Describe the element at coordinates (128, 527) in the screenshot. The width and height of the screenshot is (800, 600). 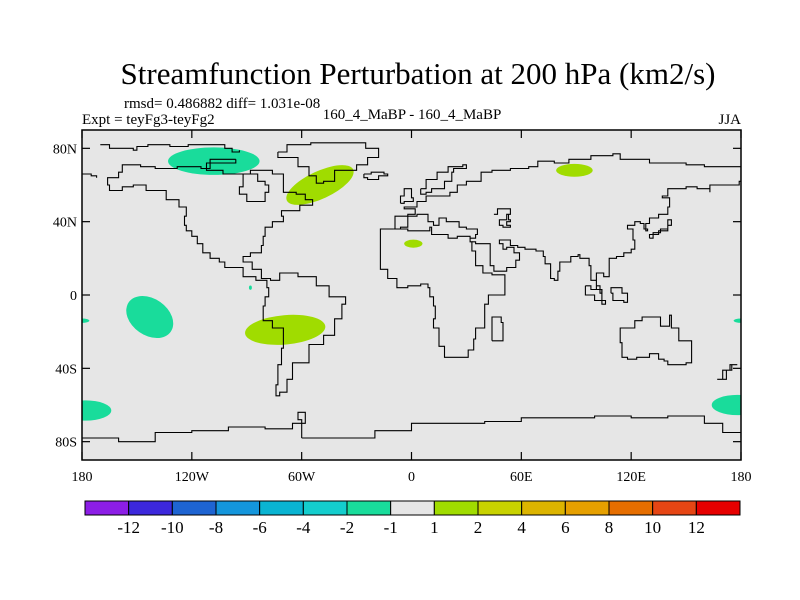
I see `colorbar-label: -12` at that location.